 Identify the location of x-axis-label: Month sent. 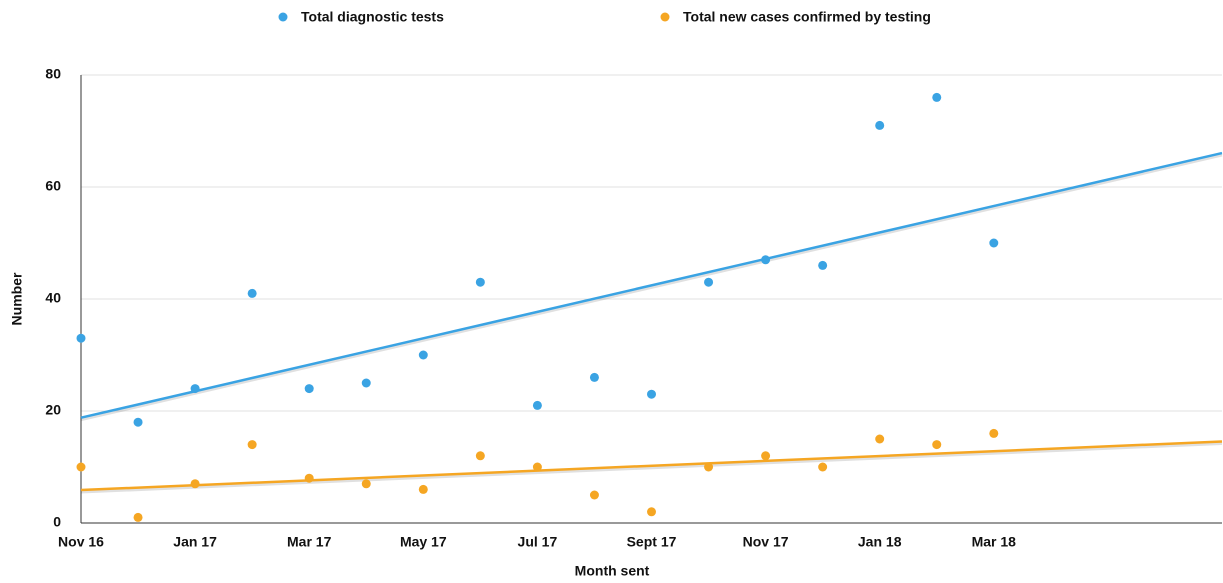
(612, 571).